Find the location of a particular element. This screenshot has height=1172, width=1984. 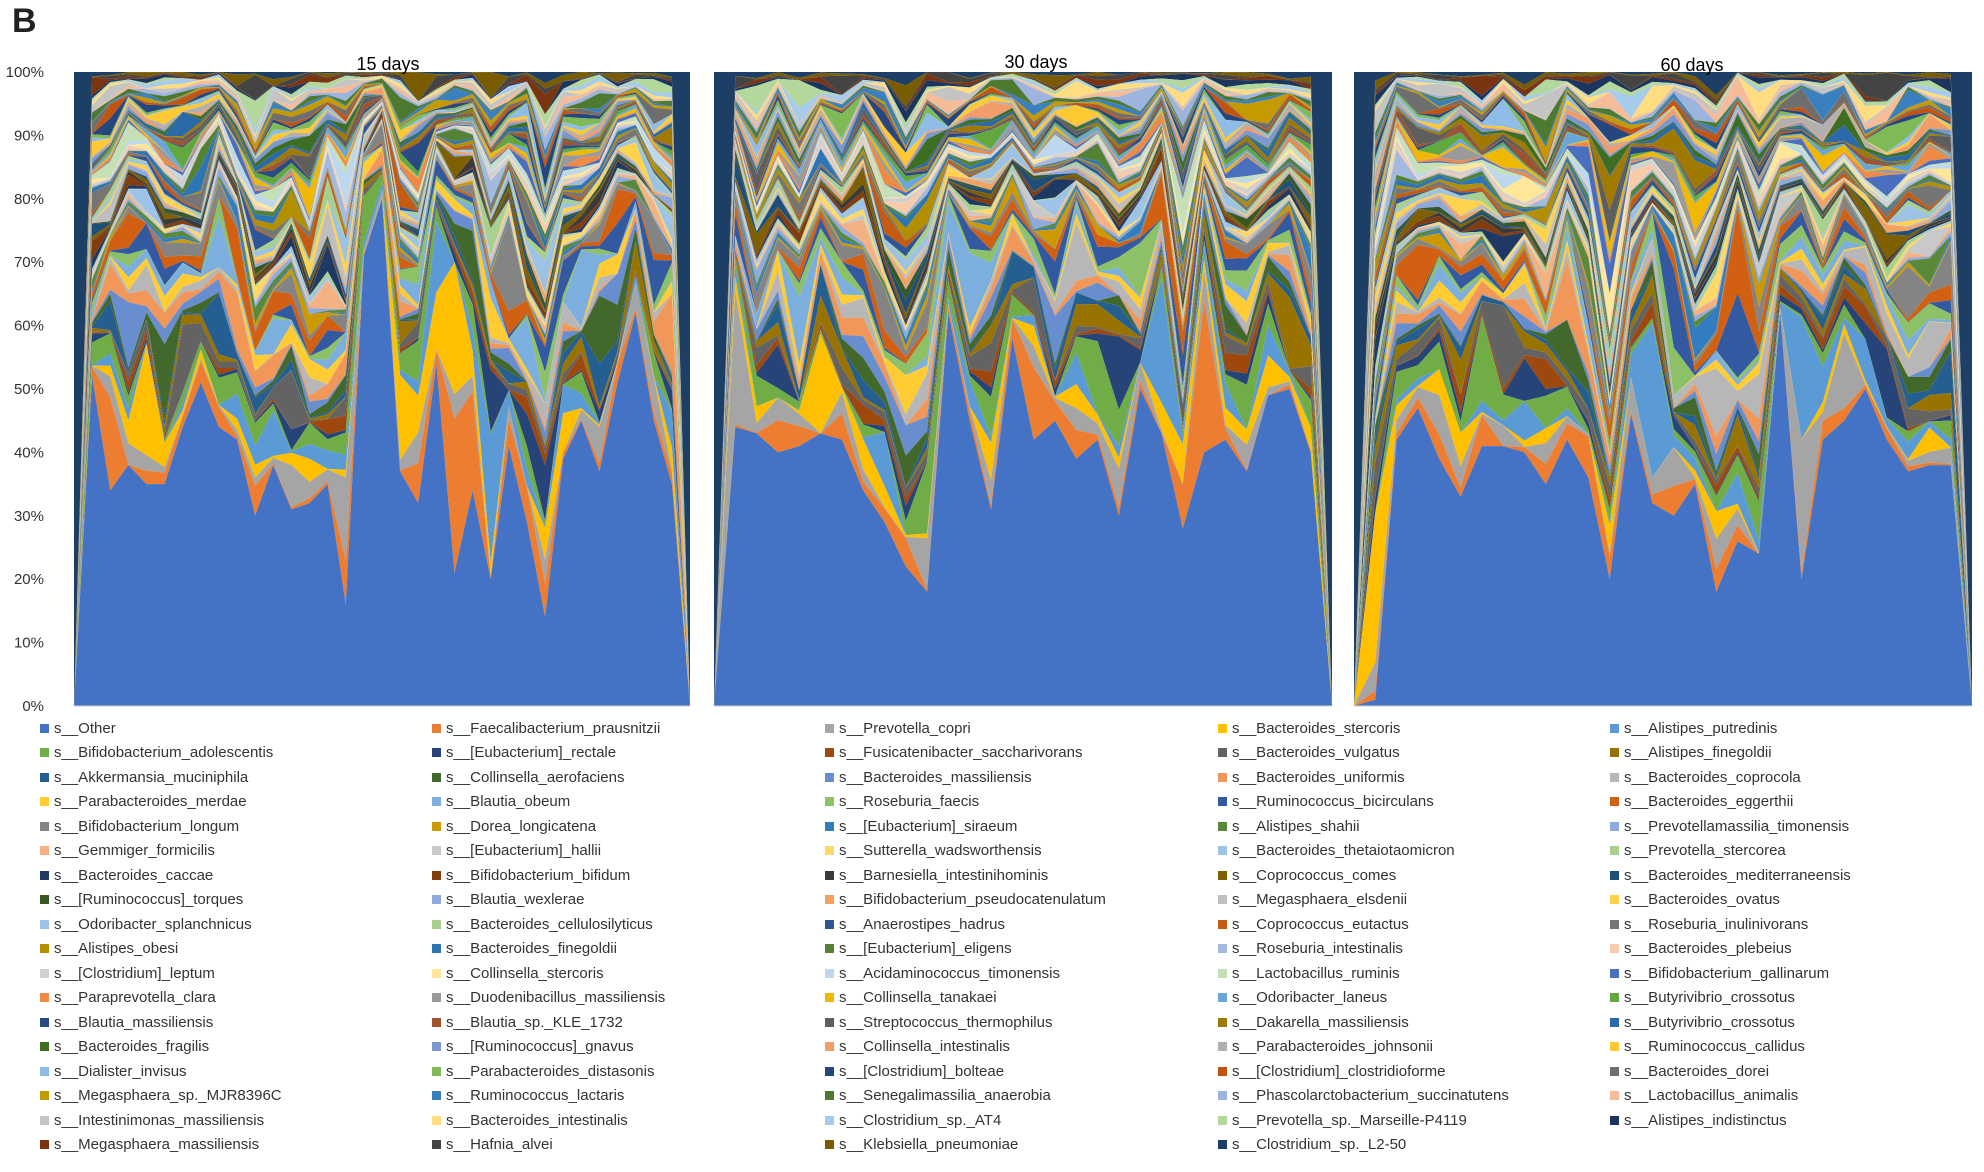

legend-label: s__[Eubacterium]_eligens is located at coordinates (925, 948).